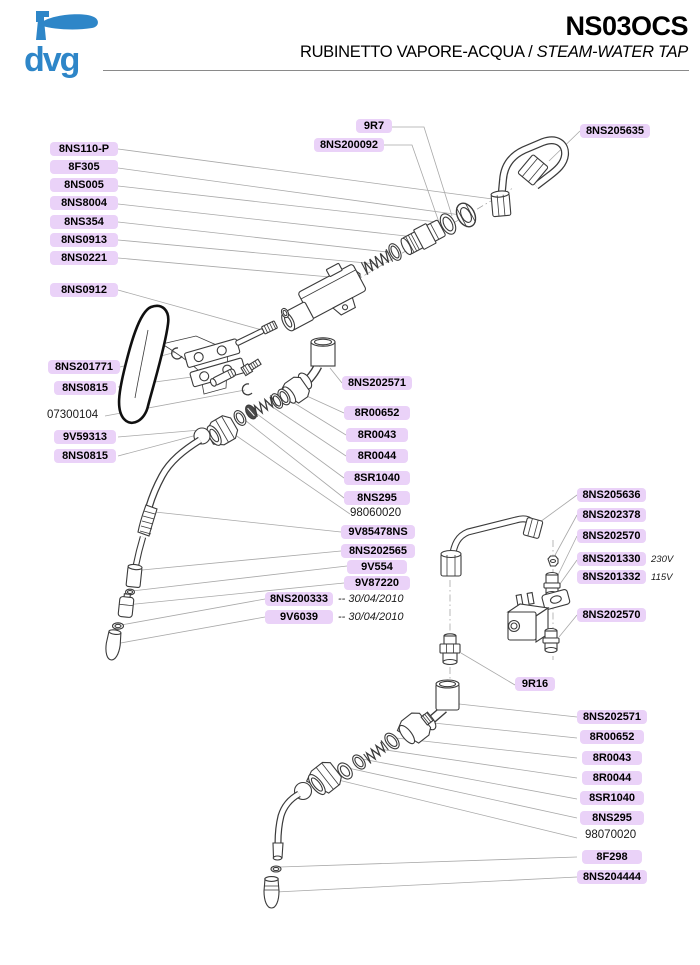 The width and height of the screenshot is (700, 965). Describe the element at coordinates (113, 645) in the screenshot. I see `nozzle-tip-part` at that location.